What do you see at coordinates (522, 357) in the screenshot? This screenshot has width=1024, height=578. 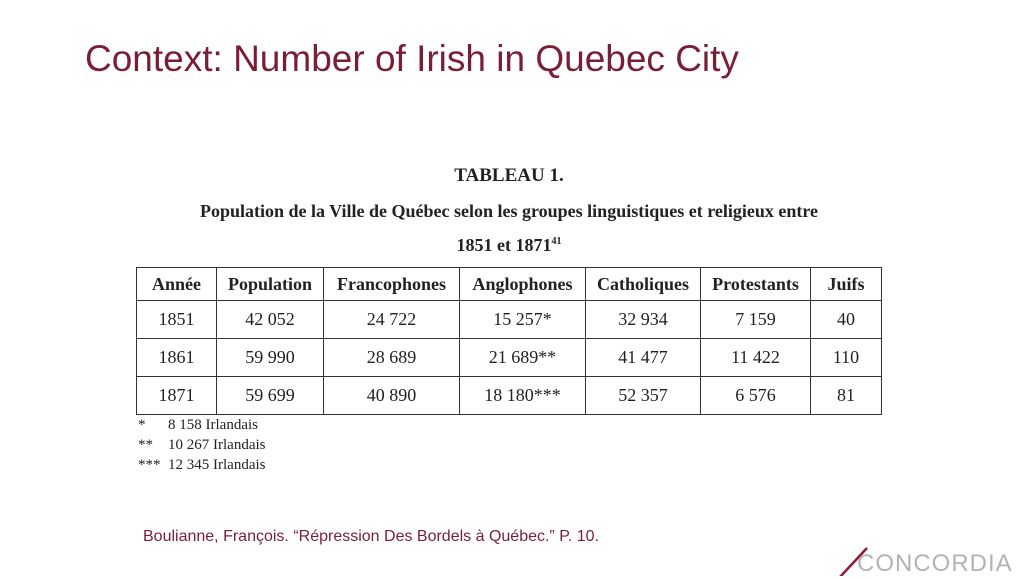 I see `cell: 21 689**` at bounding box center [522, 357].